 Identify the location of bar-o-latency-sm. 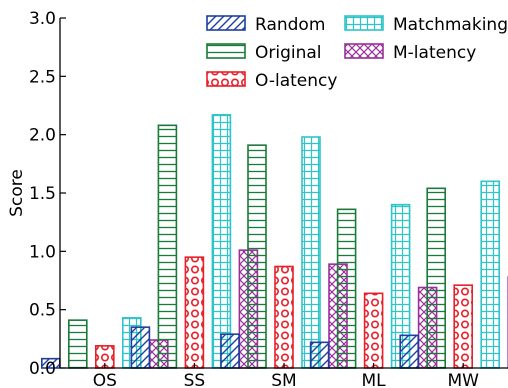
(284, 317).